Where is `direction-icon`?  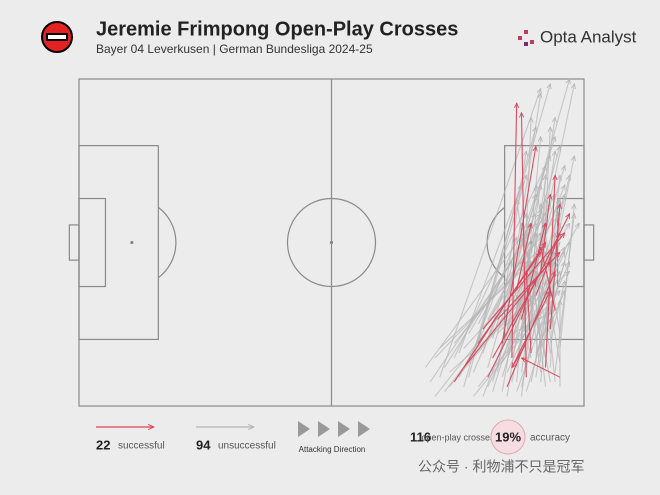
direction-icon is located at coordinates (334, 429).